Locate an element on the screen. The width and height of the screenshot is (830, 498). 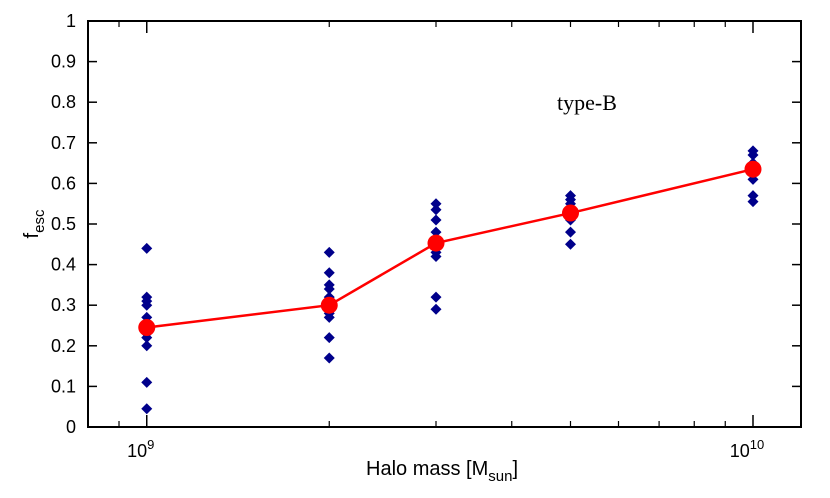
x-axis-label: Halo mass [Msun] is located at coordinates (442, 471).